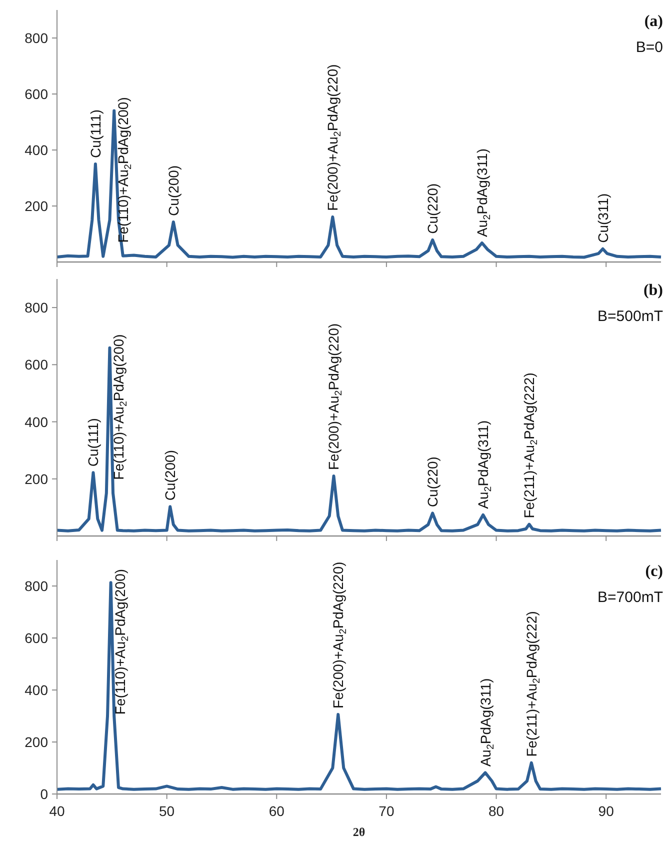 The image size is (669, 858). Describe the element at coordinates (496, 811) in the screenshot. I see `x-tick-label: 80` at that location.